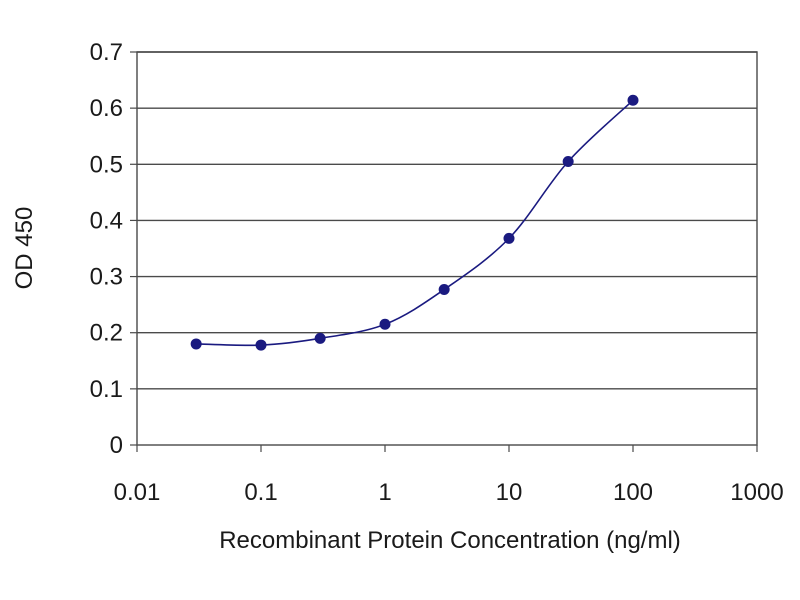 This screenshot has width=800, height=600. I want to click on x-tick-label: 10, so click(509, 492).